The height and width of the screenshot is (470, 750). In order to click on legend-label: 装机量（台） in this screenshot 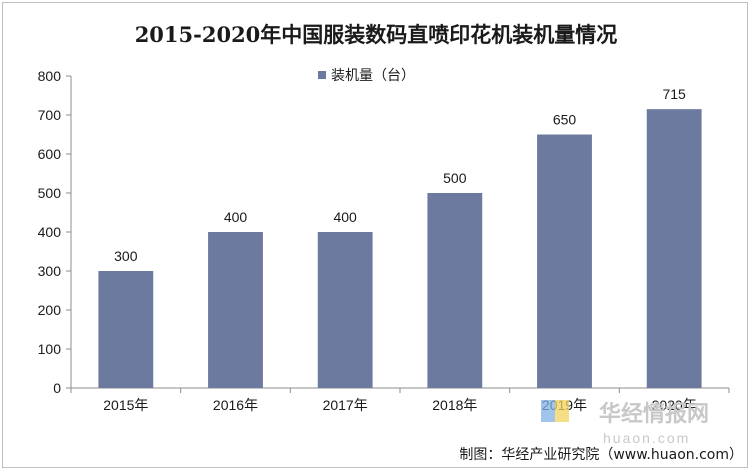, I will do `click(373, 76)`.